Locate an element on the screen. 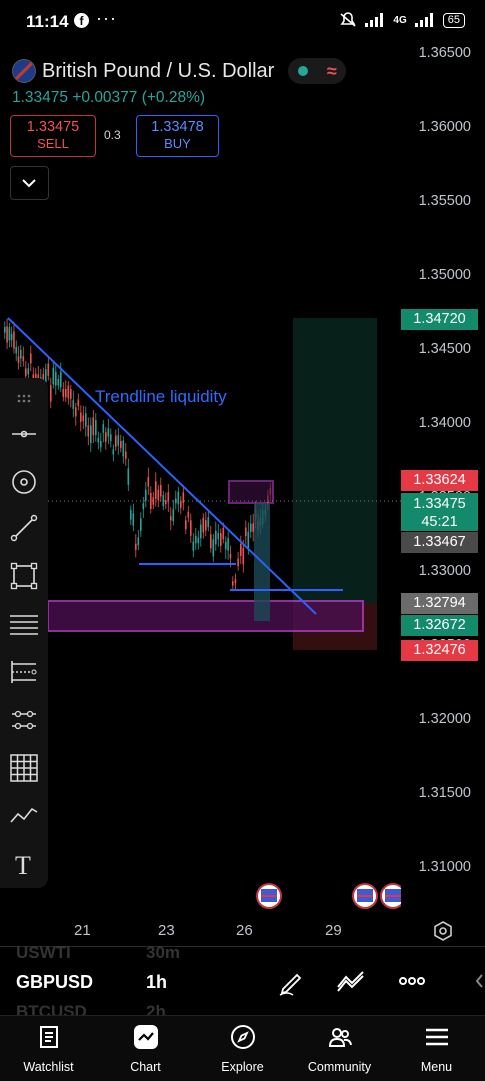 This screenshot has height=1081, width=485. nav-explore: Explore is located at coordinates (242, 1048).